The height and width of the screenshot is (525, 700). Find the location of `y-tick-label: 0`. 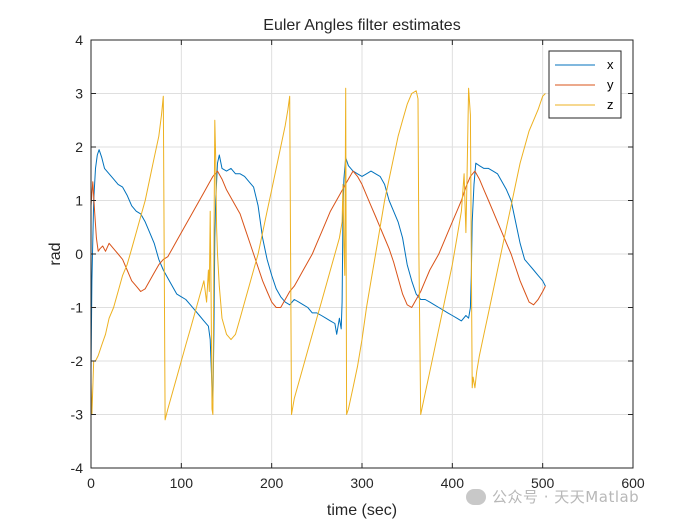

y-tick-label: 0 is located at coordinates (79, 254).